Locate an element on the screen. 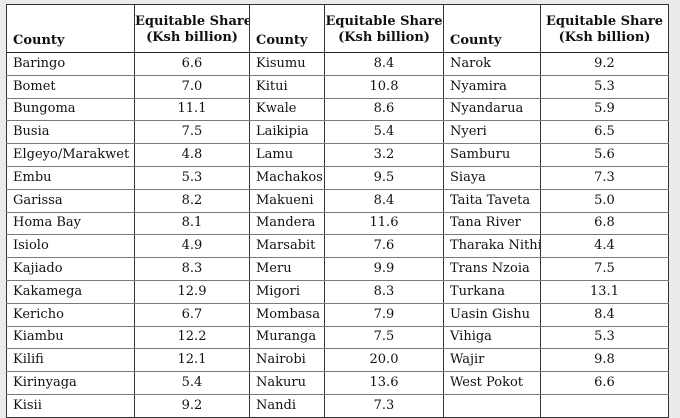  county-name-cell: Makueni is located at coordinates (287, 201).